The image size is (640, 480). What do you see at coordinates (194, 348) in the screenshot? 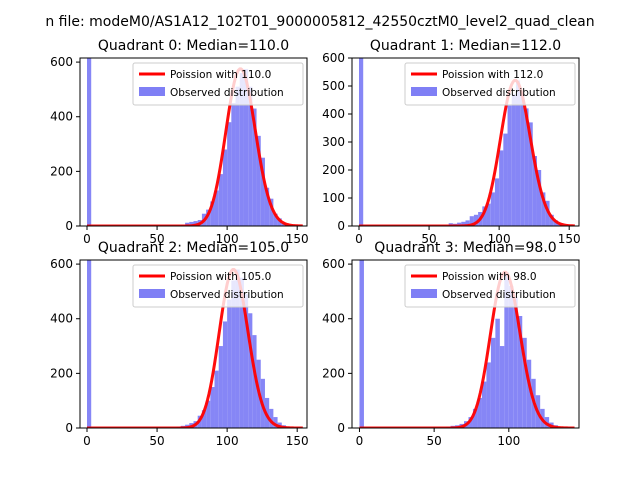
I see `poisson-curve` at bounding box center [194, 348].